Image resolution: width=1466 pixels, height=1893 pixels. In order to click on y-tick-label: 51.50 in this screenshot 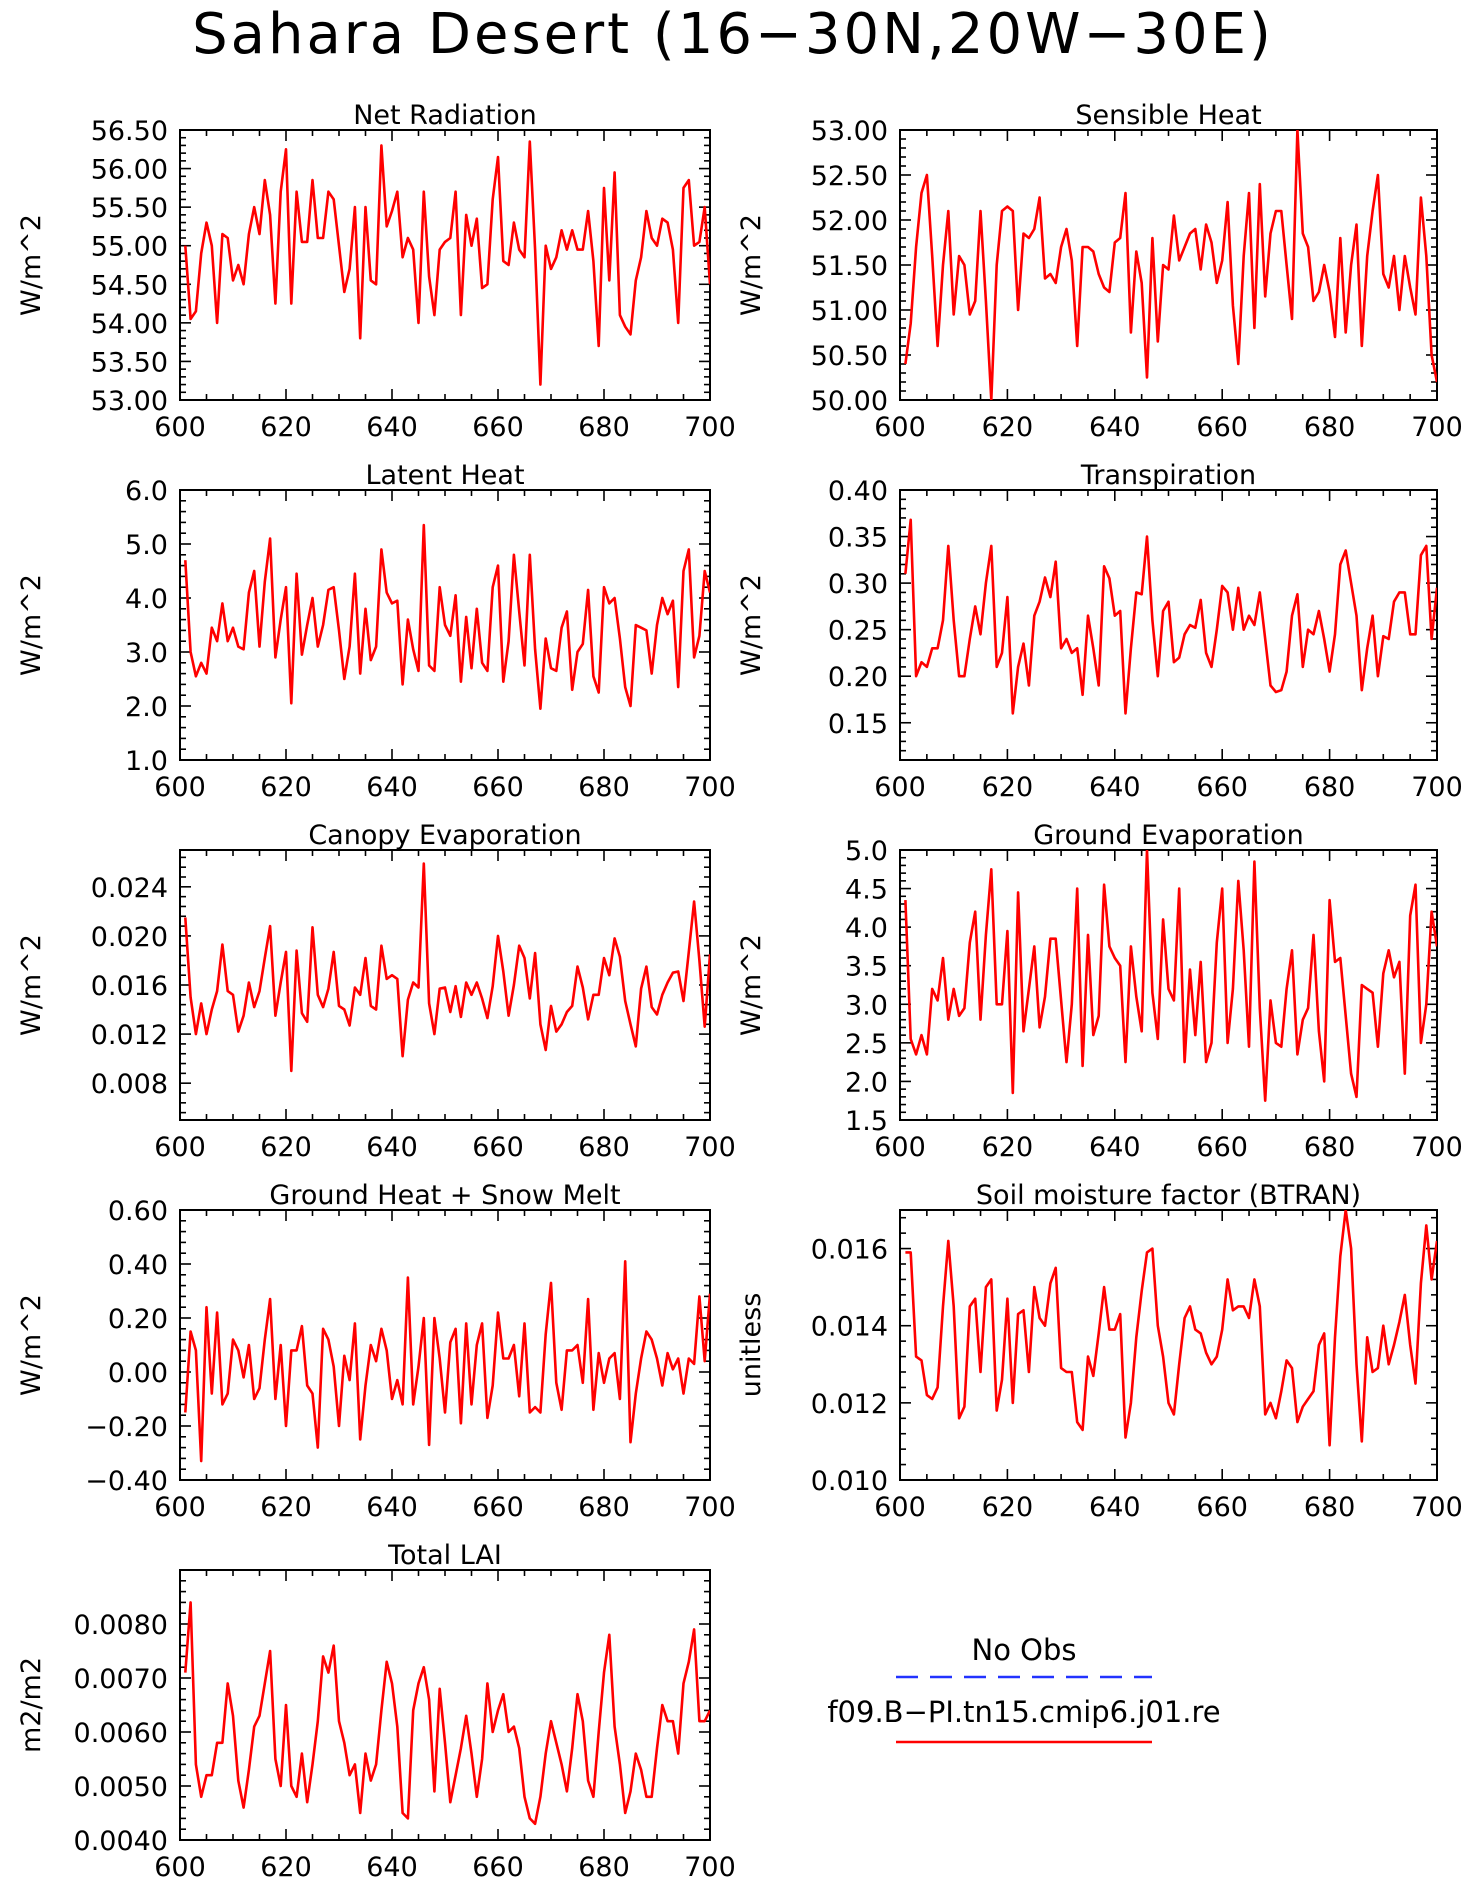, I will do `click(849, 266)`.